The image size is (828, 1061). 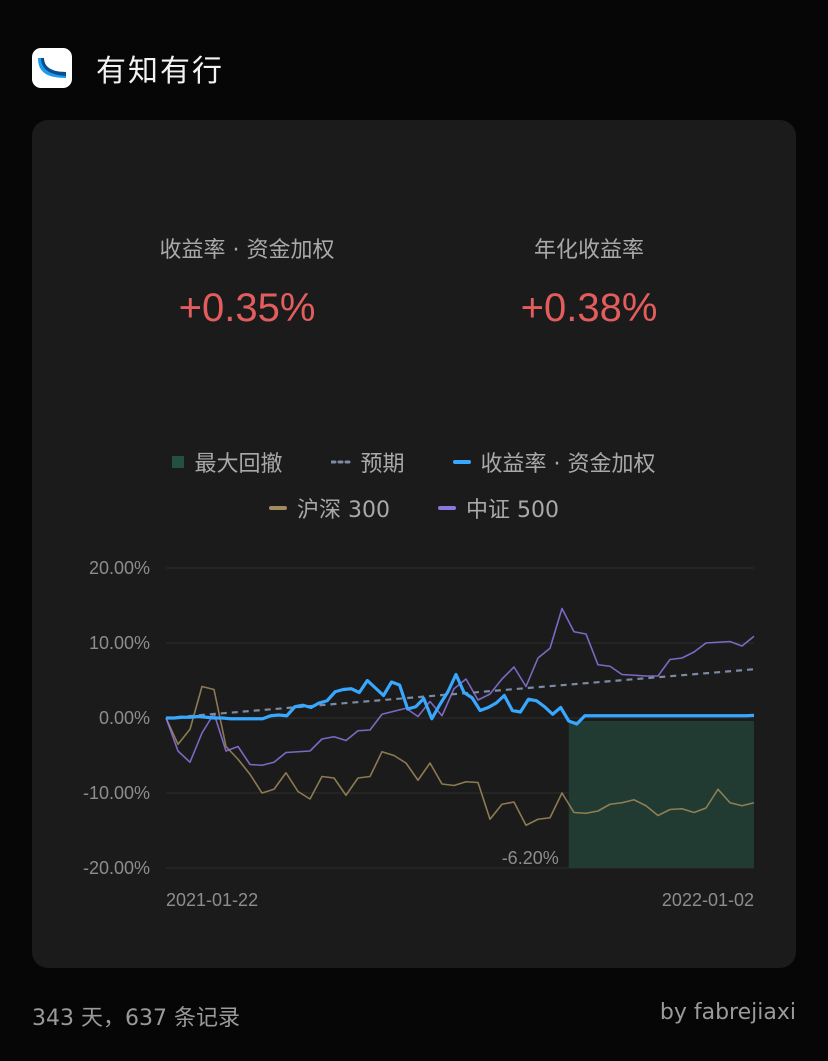 What do you see at coordinates (119, 643) in the screenshot?
I see `y-tick-label: 10.00%` at bounding box center [119, 643].